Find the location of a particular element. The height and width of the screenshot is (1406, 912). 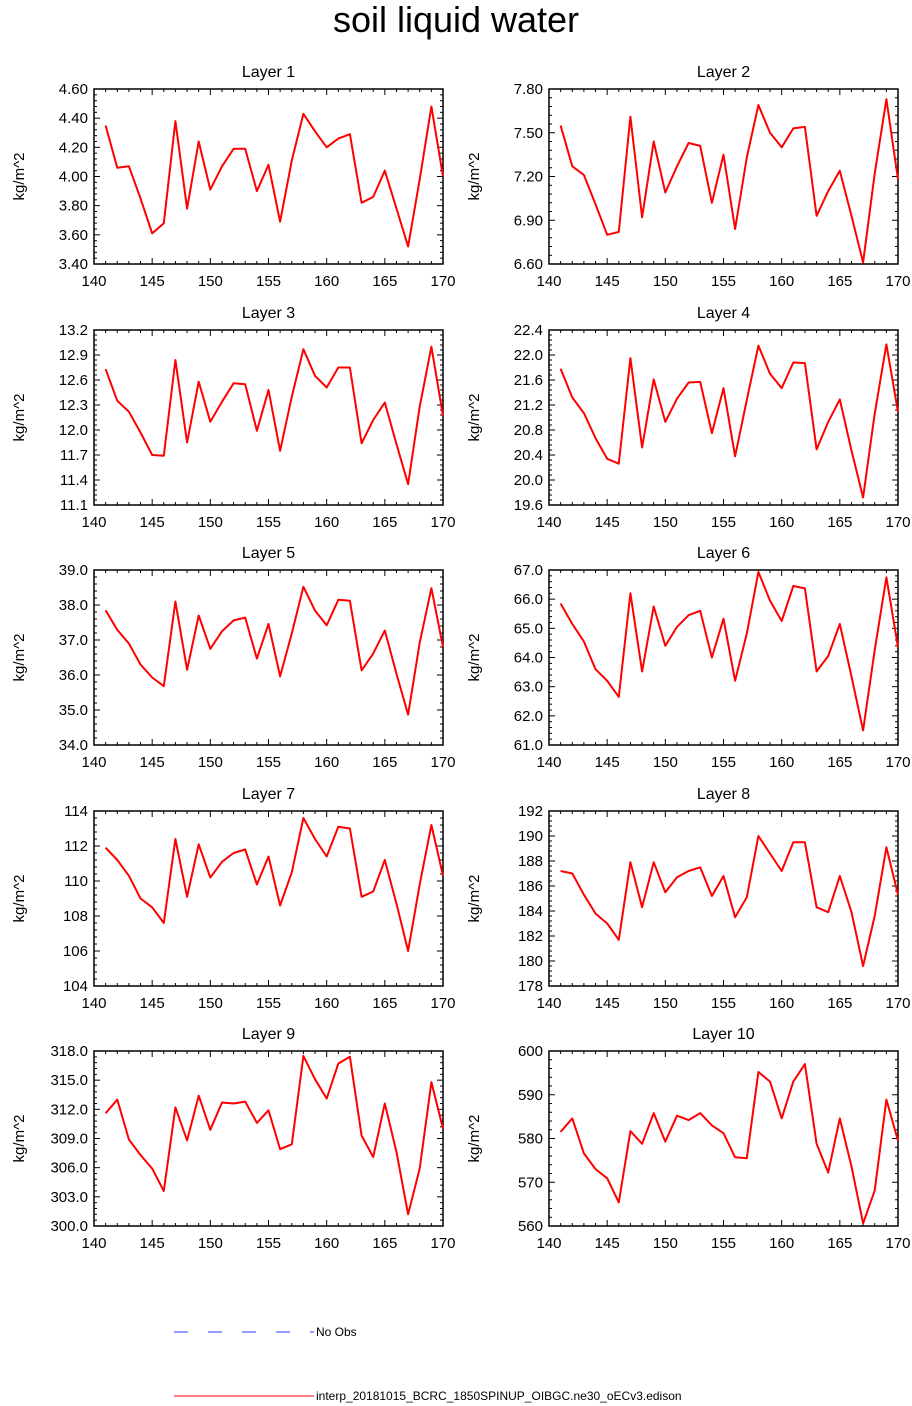

y-tick-label: 64.0 is located at coordinates (528, 658).